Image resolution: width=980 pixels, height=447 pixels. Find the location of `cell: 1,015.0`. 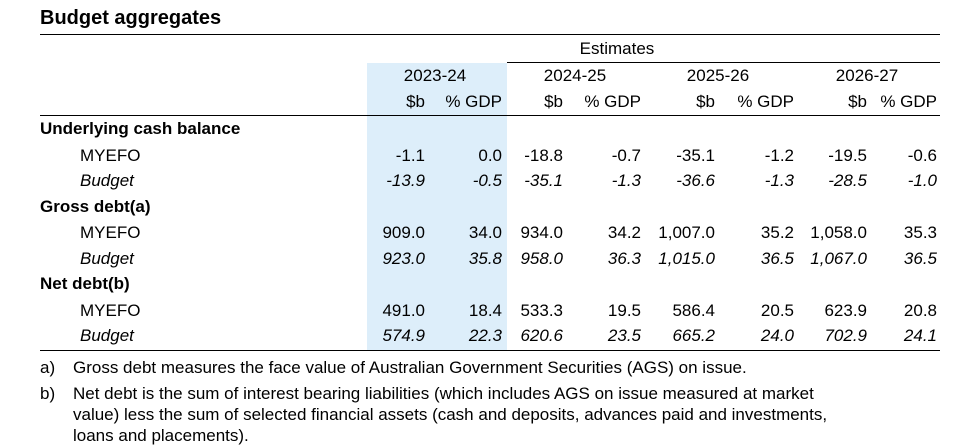

cell: 1,015.0 is located at coordinates (686, 258).